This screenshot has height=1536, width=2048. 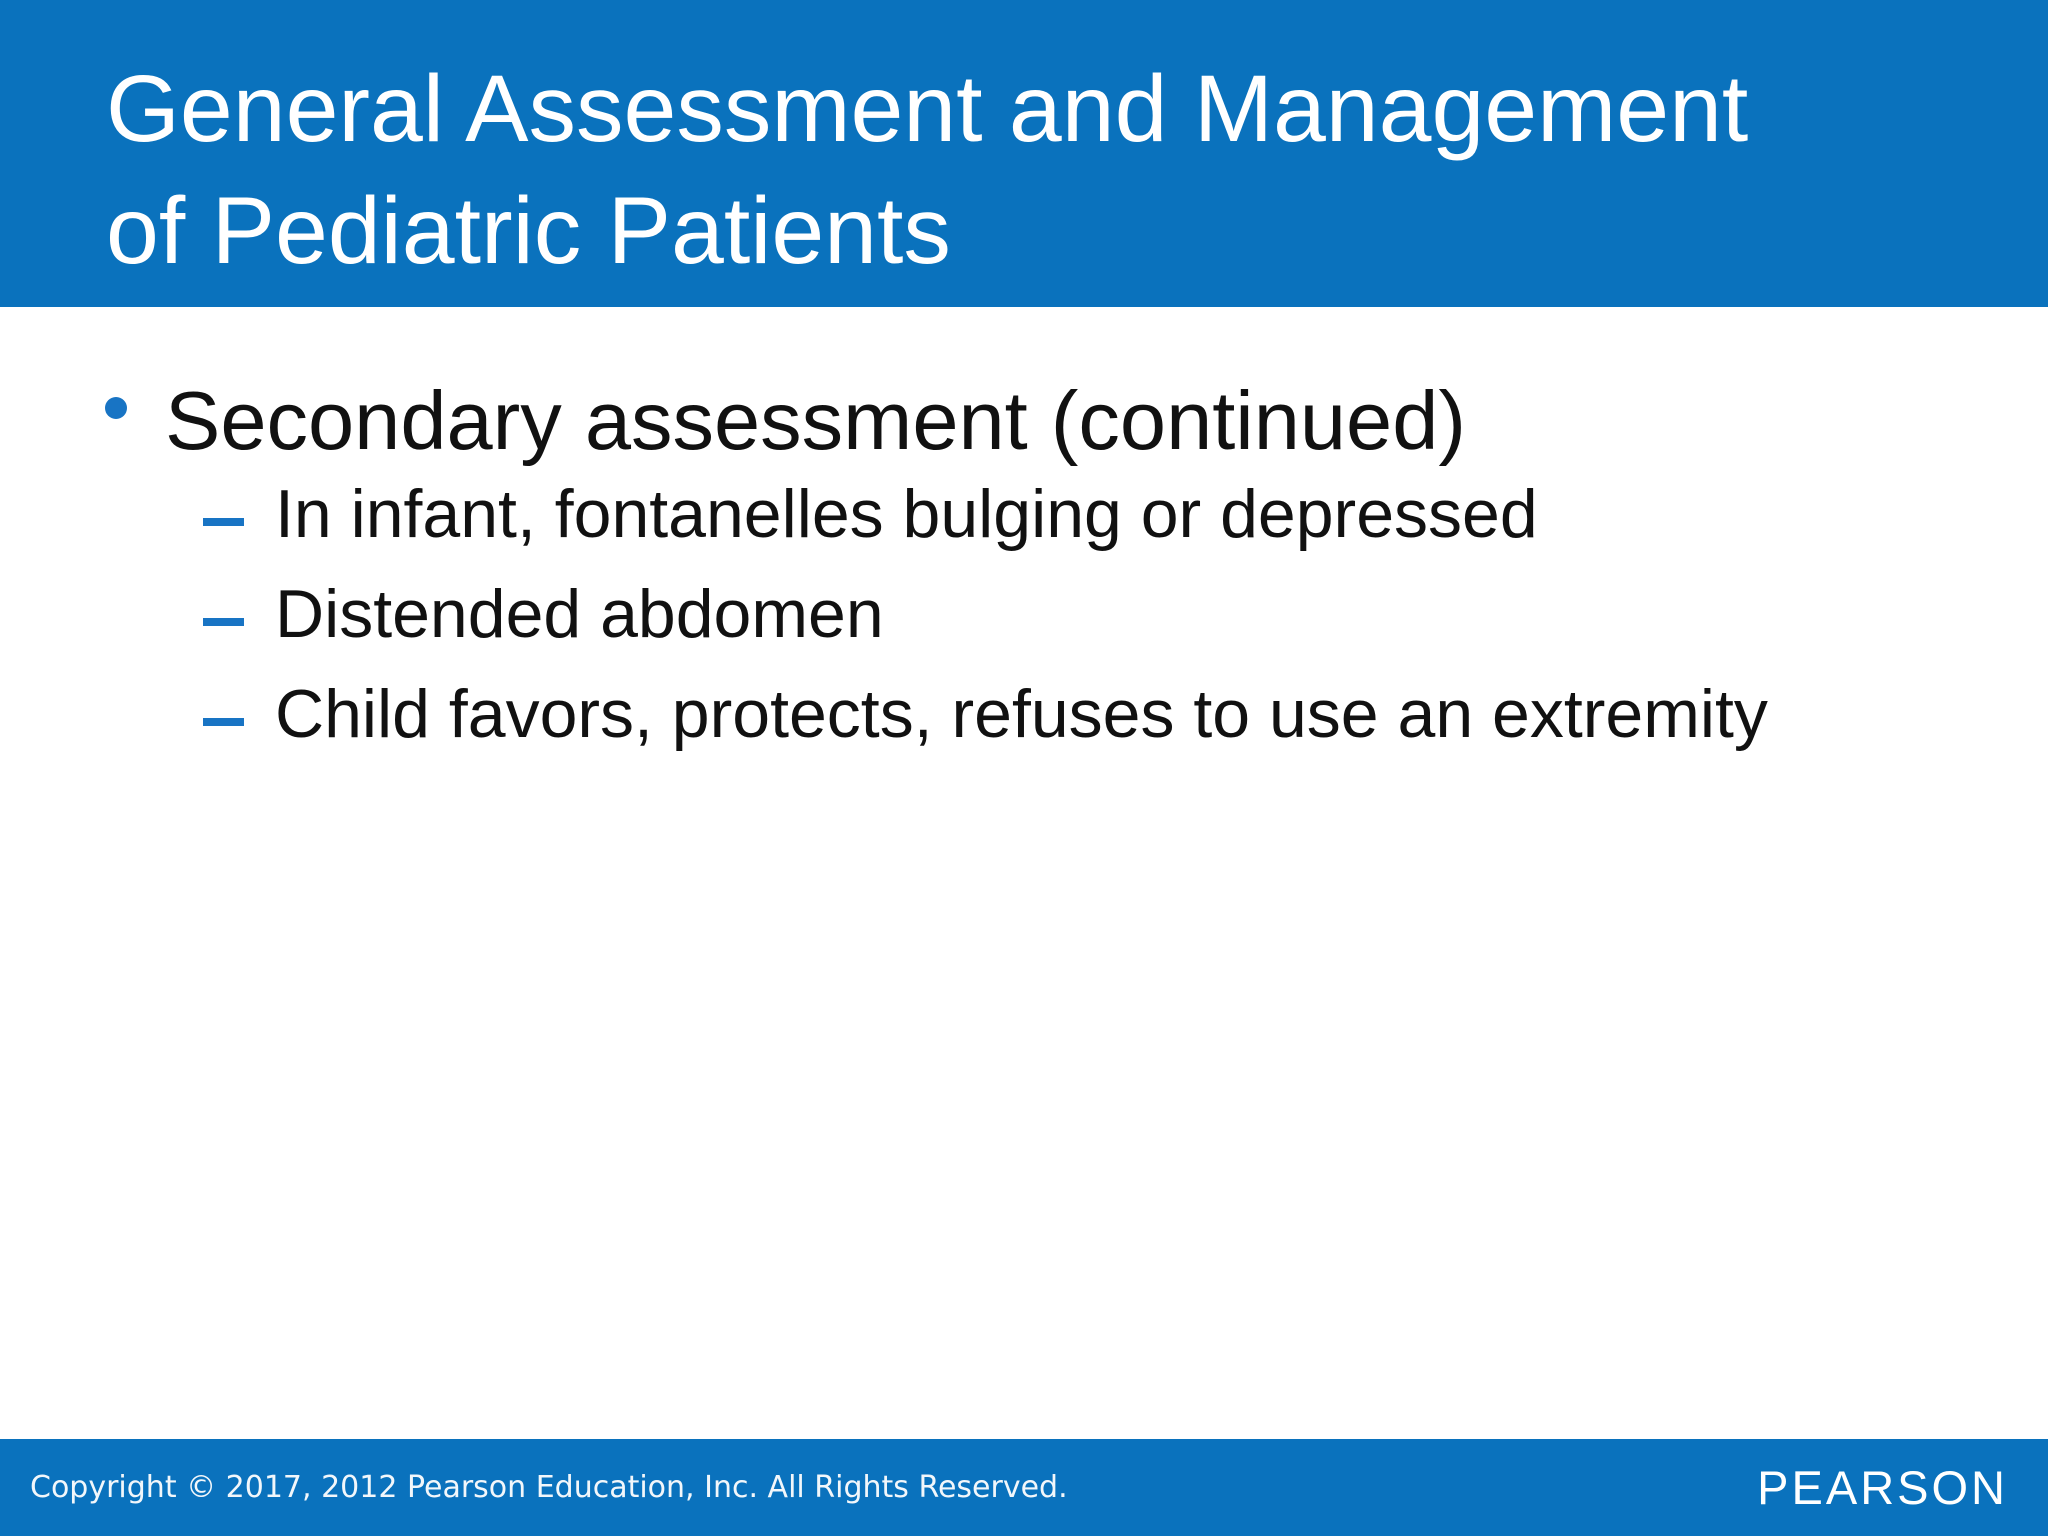 I want to click on bullet-item: Secondary assessment (continued), so click(x=816, y=420).